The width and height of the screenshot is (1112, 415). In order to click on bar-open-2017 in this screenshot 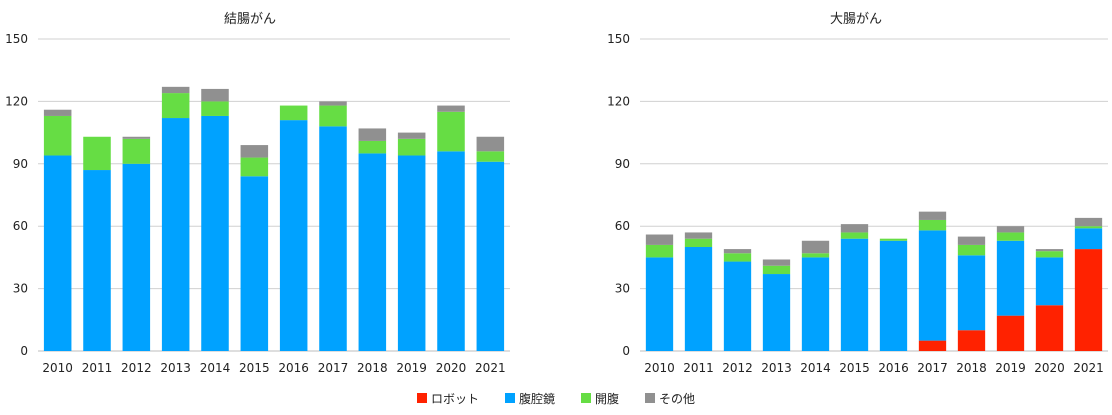, I will do `click(333, 116)`.